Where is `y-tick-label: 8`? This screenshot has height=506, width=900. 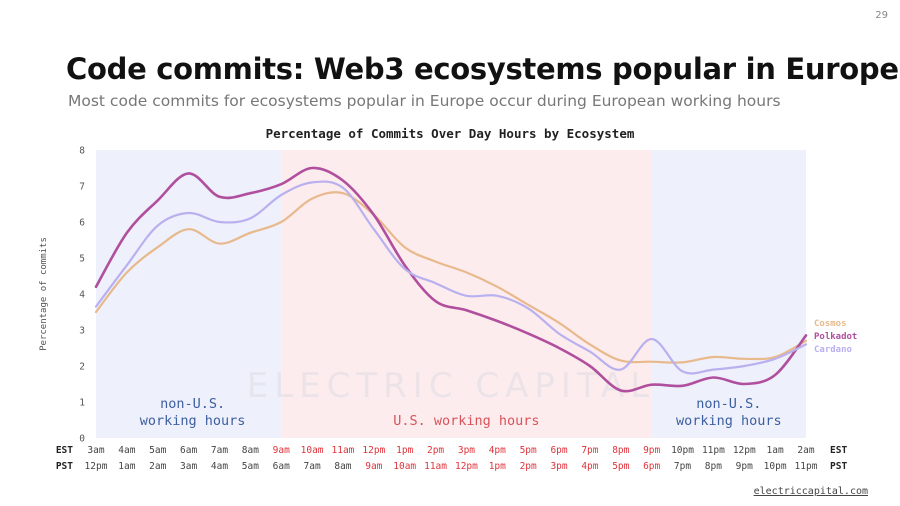
y-tick-label: 8 is located at coordinates (82, 151).